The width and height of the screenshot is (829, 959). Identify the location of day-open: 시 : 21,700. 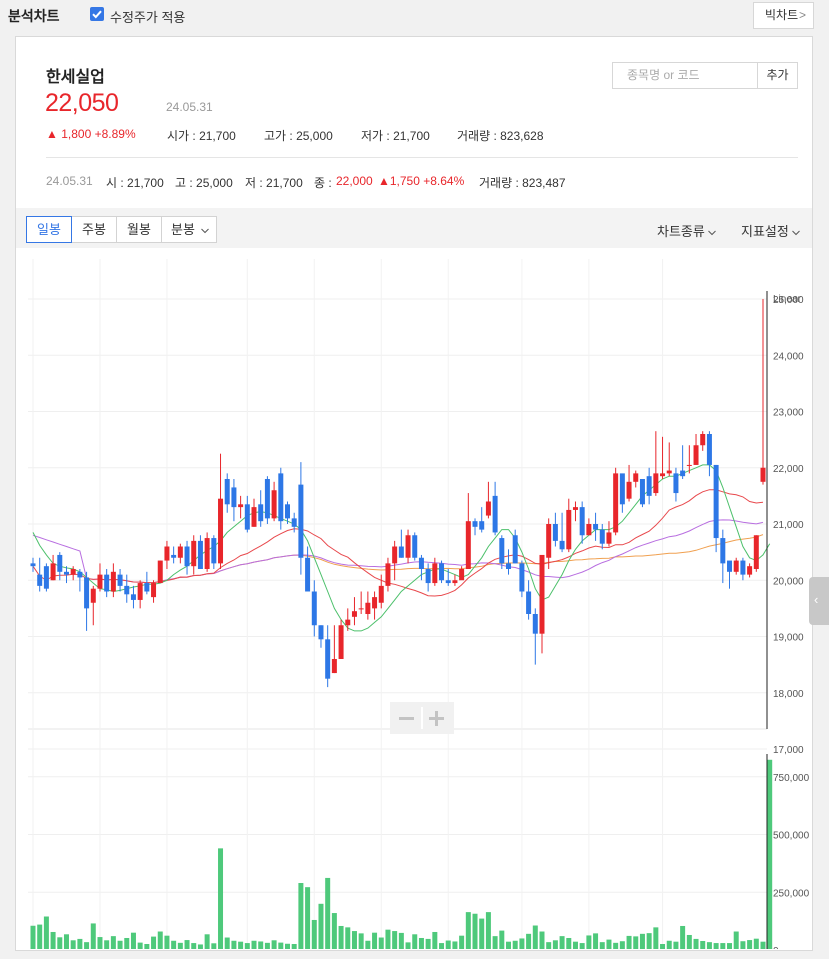
(135, 183).